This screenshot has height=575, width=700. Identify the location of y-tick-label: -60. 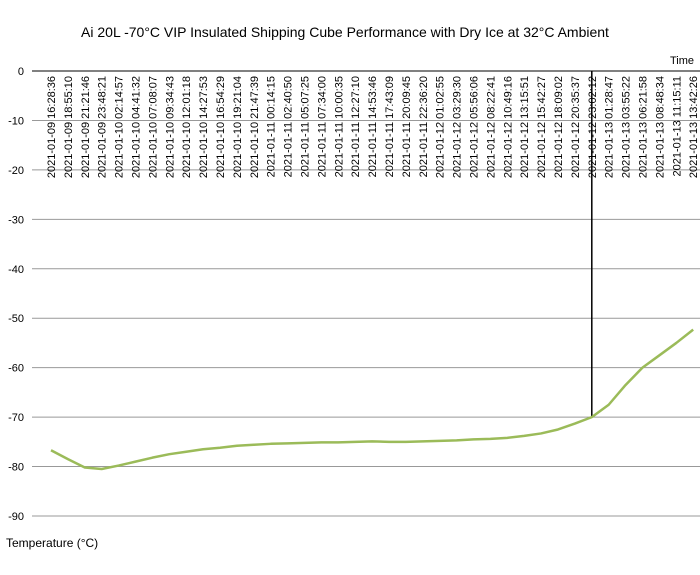
(16, 369).